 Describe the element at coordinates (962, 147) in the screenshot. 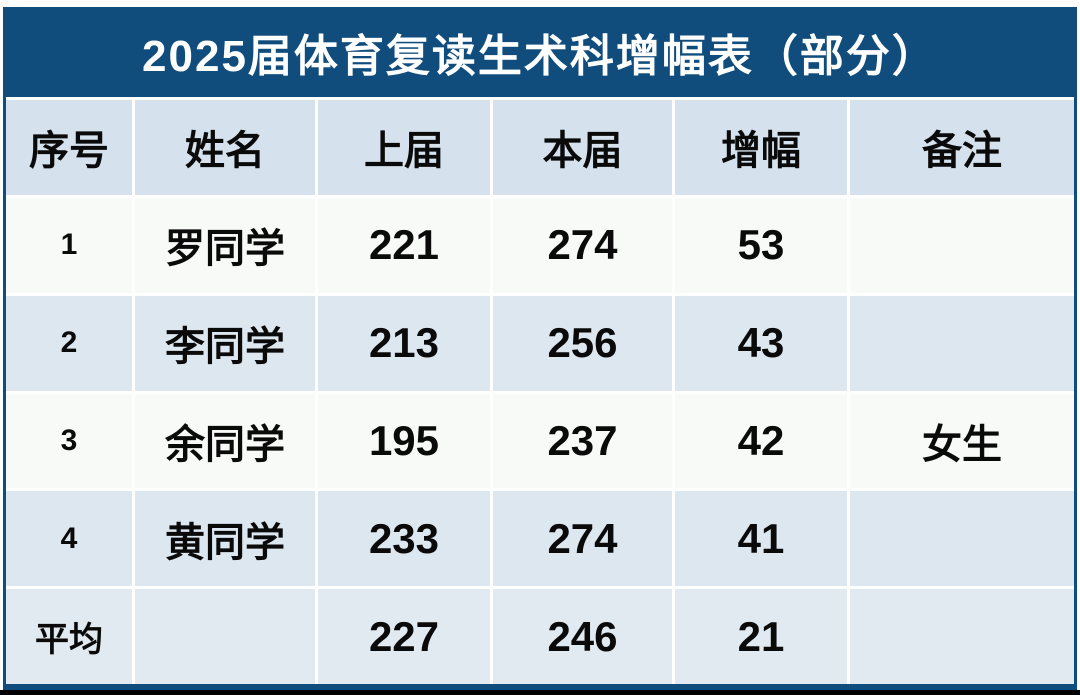

I see `header-cell-remark: 备注` at that location.